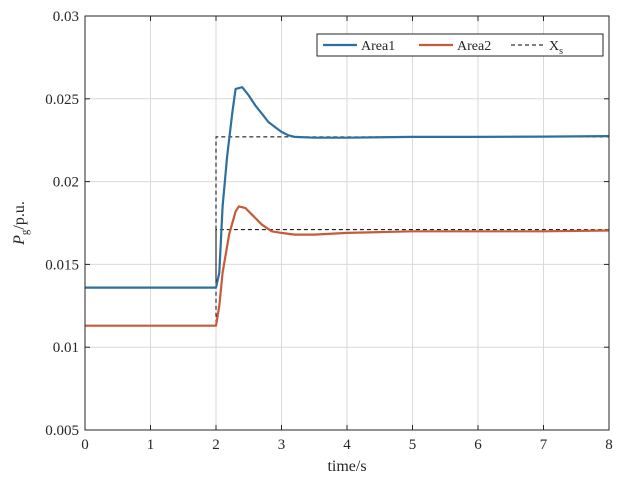  What do you see at coordinates (474, 46) in the screenshot?
I see `legend-label-area2: Area2` at bounding box center [474, 46].